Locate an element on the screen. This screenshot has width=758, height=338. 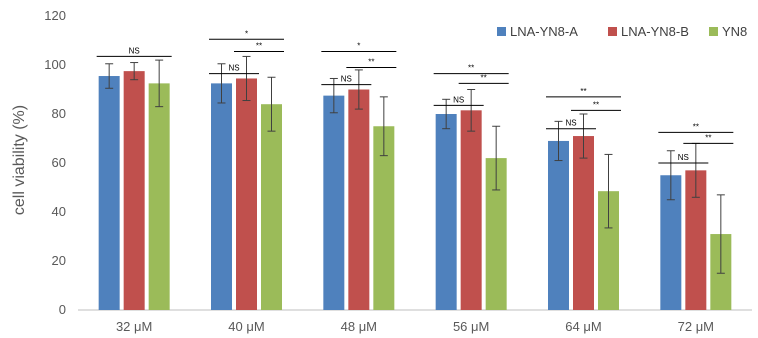
x-tick-label: 56 μM is located at coordinates (471, 326).